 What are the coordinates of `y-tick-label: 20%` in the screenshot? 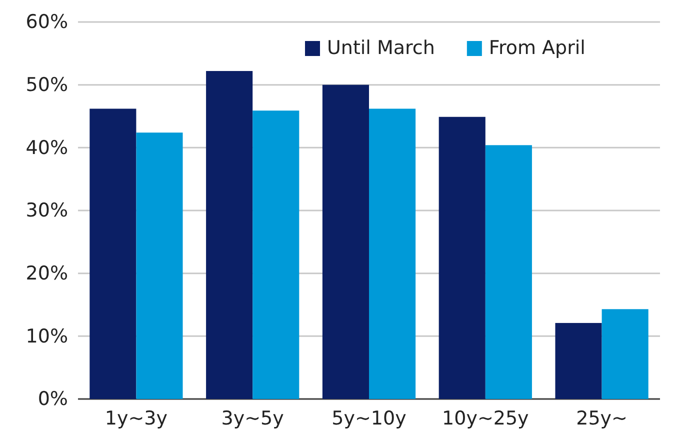 It's located at (47, 273).